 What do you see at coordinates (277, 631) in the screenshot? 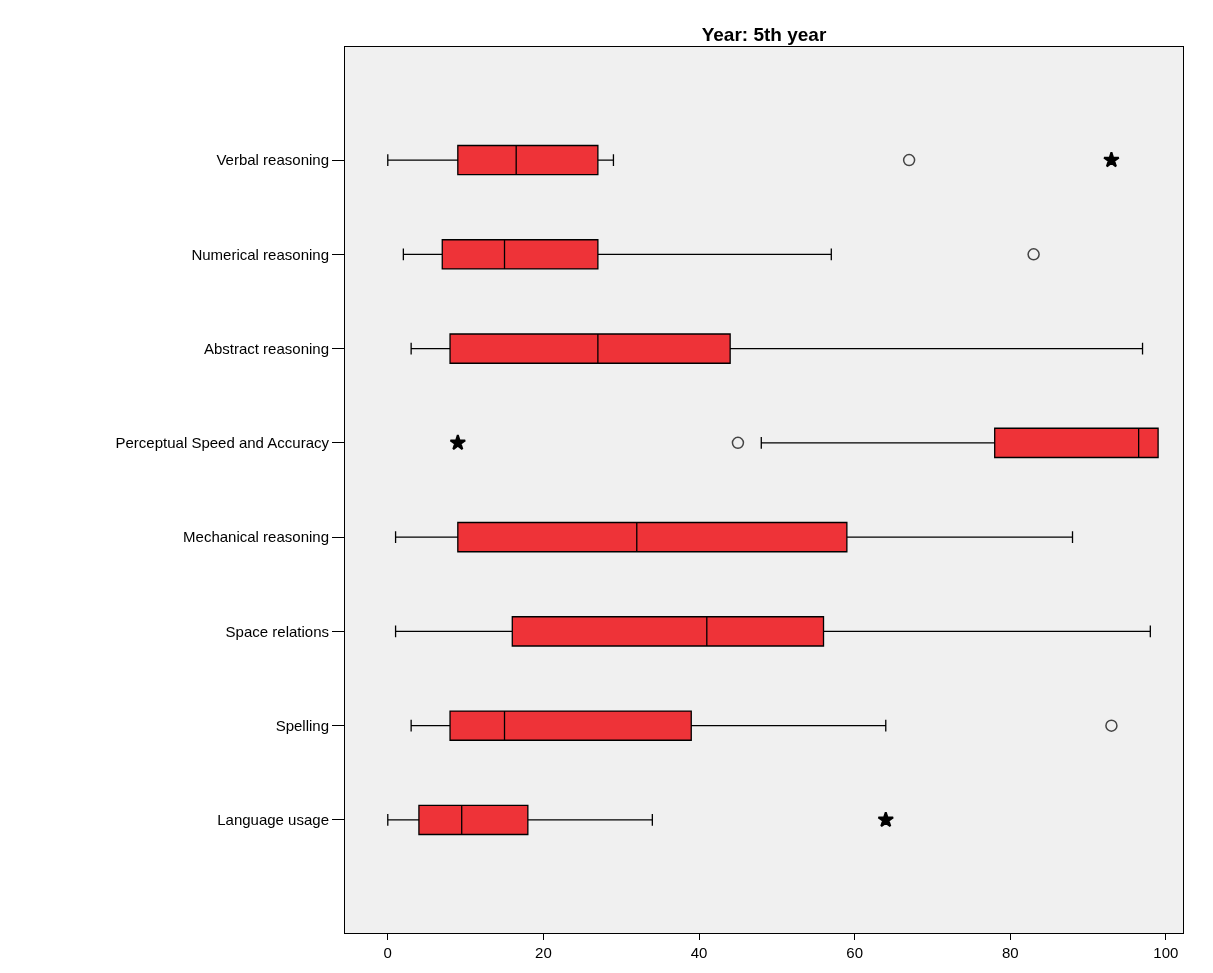
I see `y-tick-label: Space relations` at bounding box center [277, 631].